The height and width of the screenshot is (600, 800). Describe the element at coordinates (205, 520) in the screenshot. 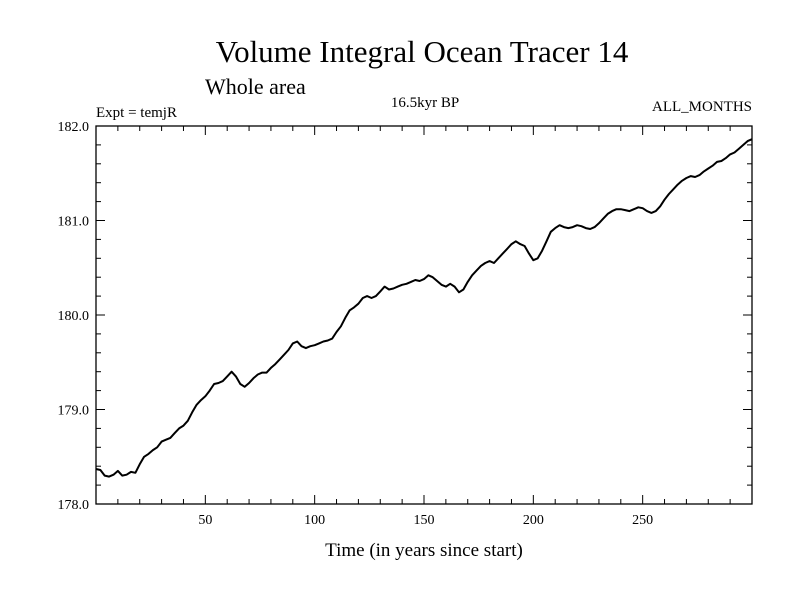

I see `x-tick-label: 50` at that location.